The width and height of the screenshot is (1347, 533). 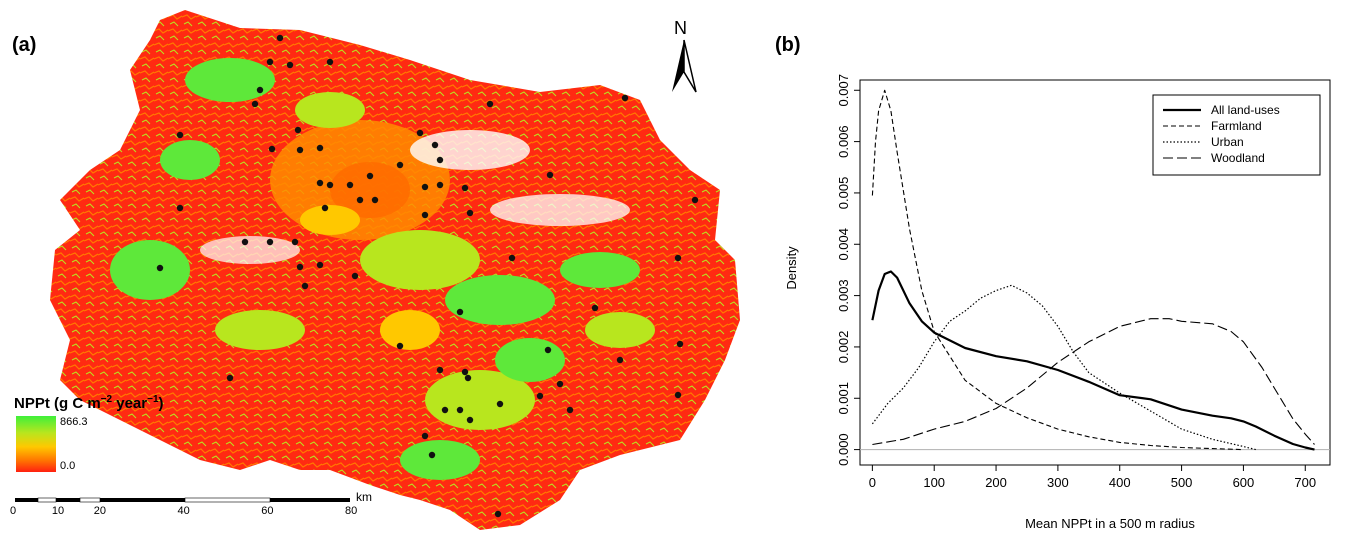 What do you see at coordinates (843, 141) in the screenshot?
I see `y-tick-label: 0.006` at bounding box center [843, 141].